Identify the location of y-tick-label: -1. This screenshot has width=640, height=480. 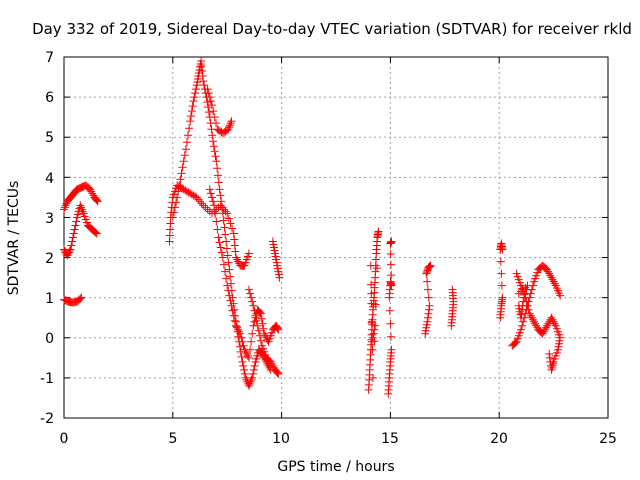
(47, 379).